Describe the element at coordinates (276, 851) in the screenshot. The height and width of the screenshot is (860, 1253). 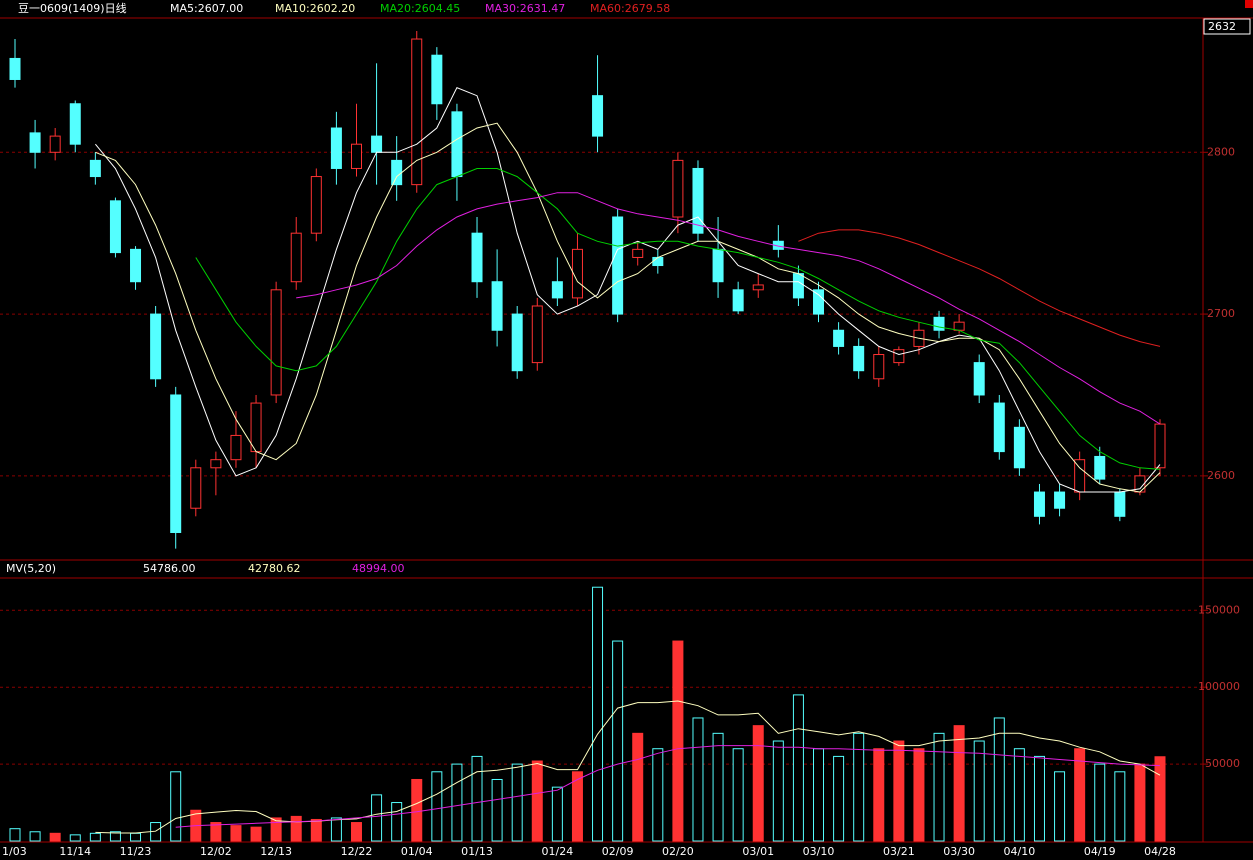
I see `x-tick-label: 12/13` at that location.